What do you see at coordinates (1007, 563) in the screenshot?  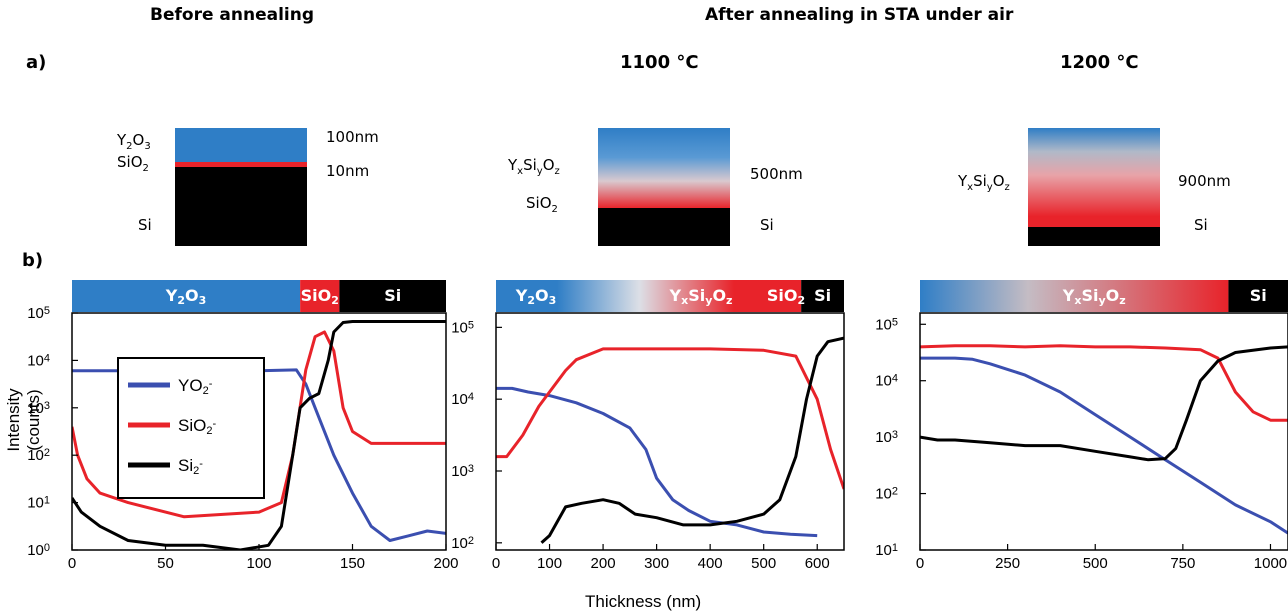 I see `x-tick-label: 250` at bounding box center [1007, 563].